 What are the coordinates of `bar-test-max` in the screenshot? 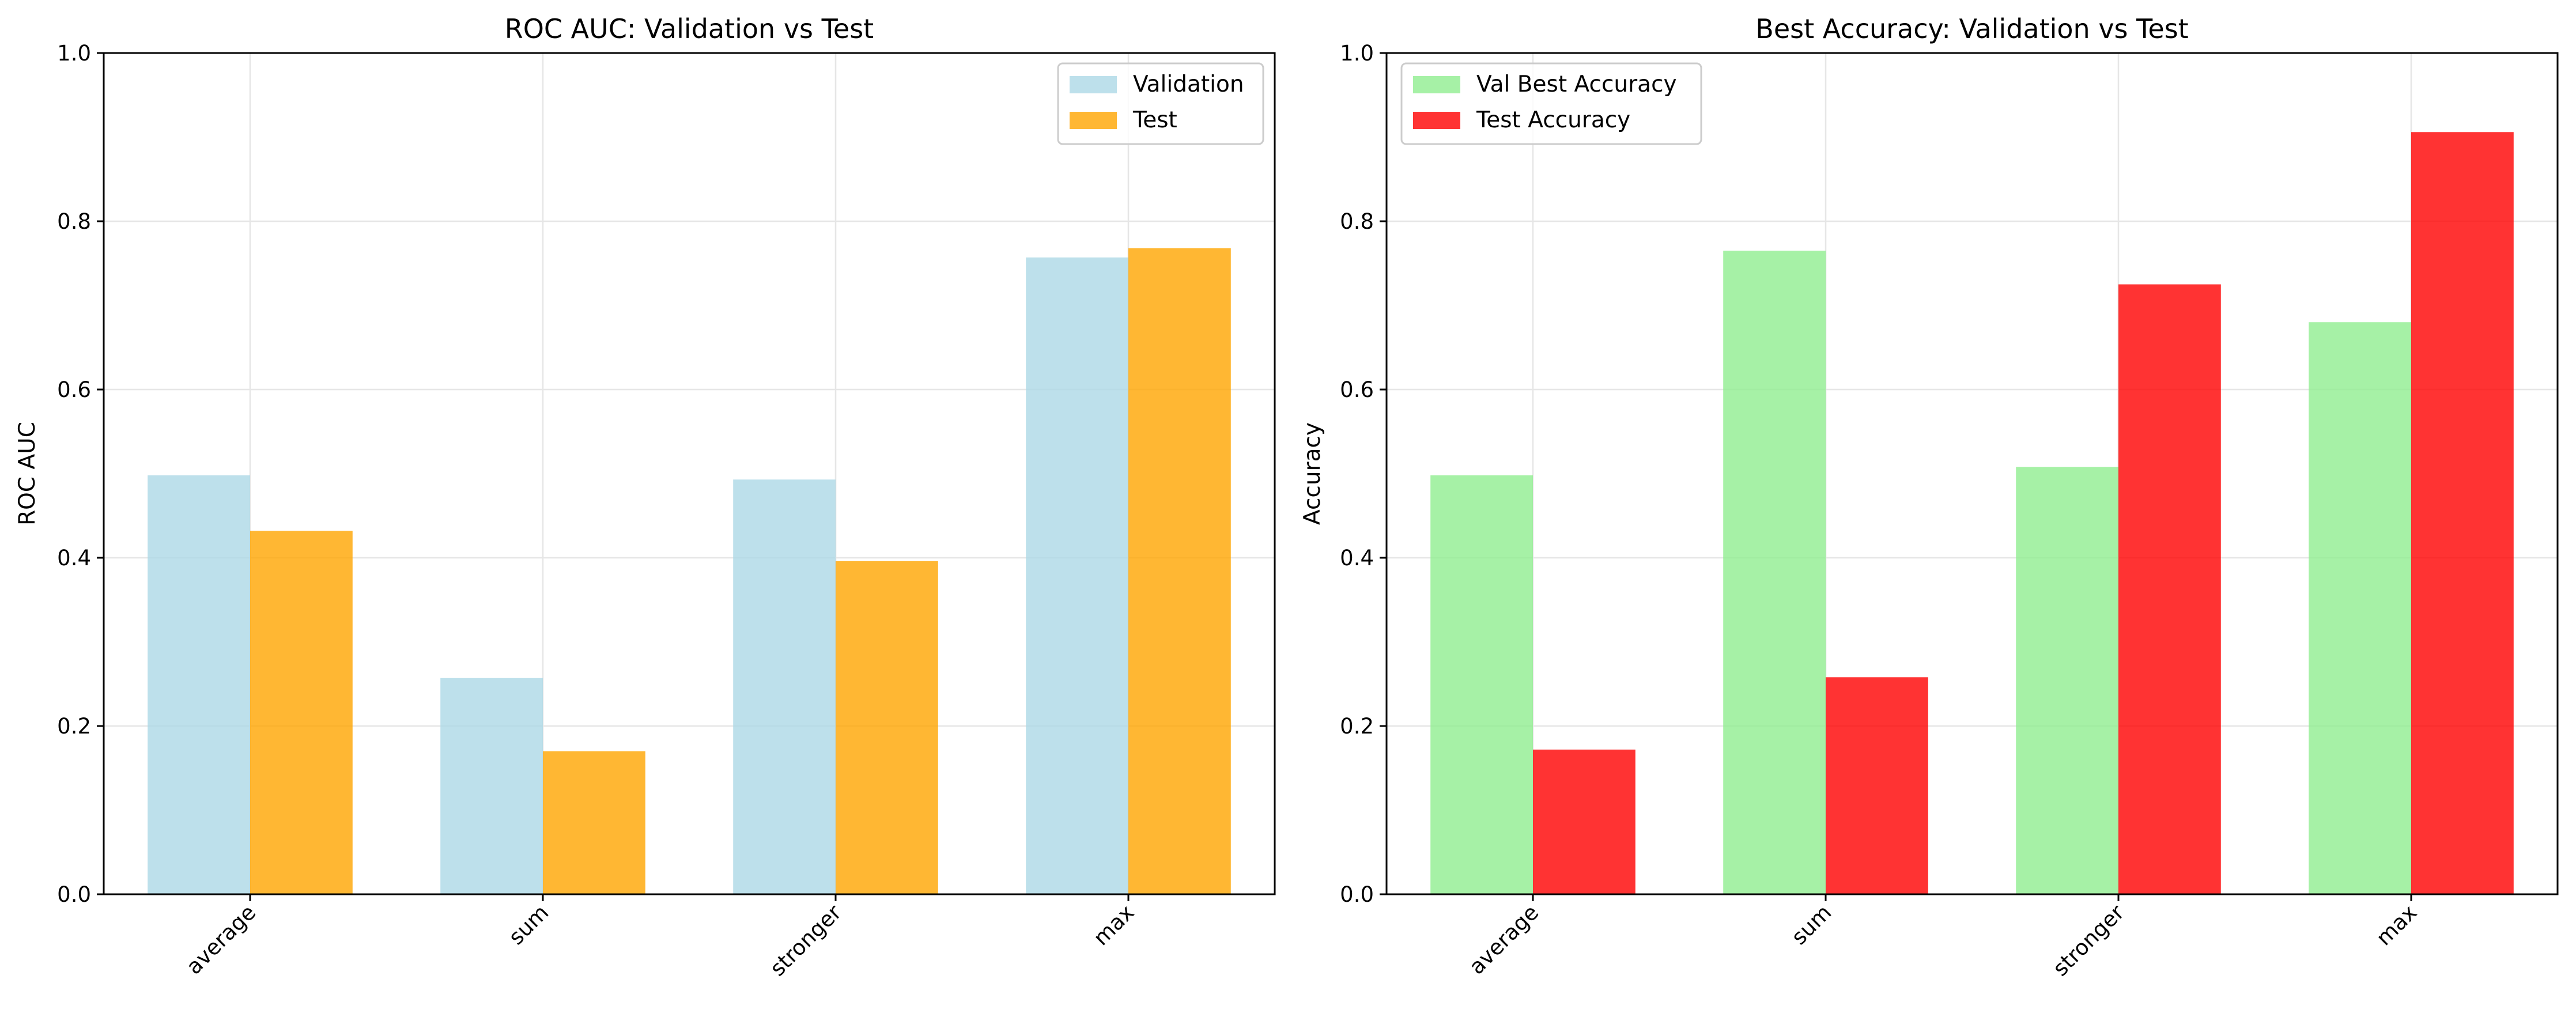 It's located at (1179, 571).